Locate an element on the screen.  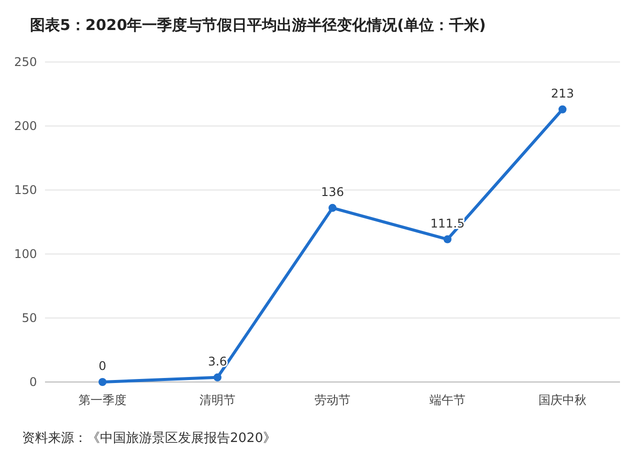
text: 资料来源：《中国旅游景区发展报告2020》 is located at coordinates (149, 438).